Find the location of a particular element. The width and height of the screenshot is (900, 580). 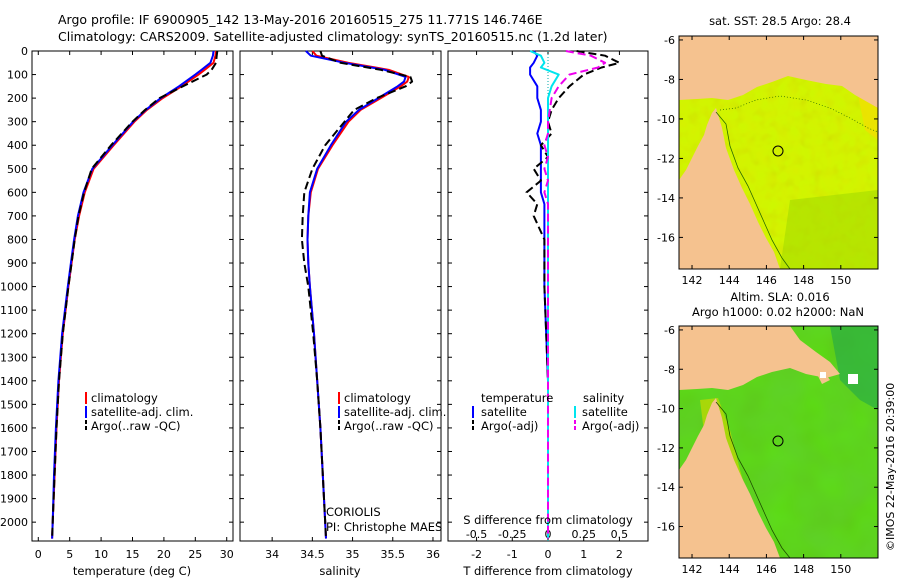

salinity-xtick-label-35: 35 is located at coordinates (353, 554).